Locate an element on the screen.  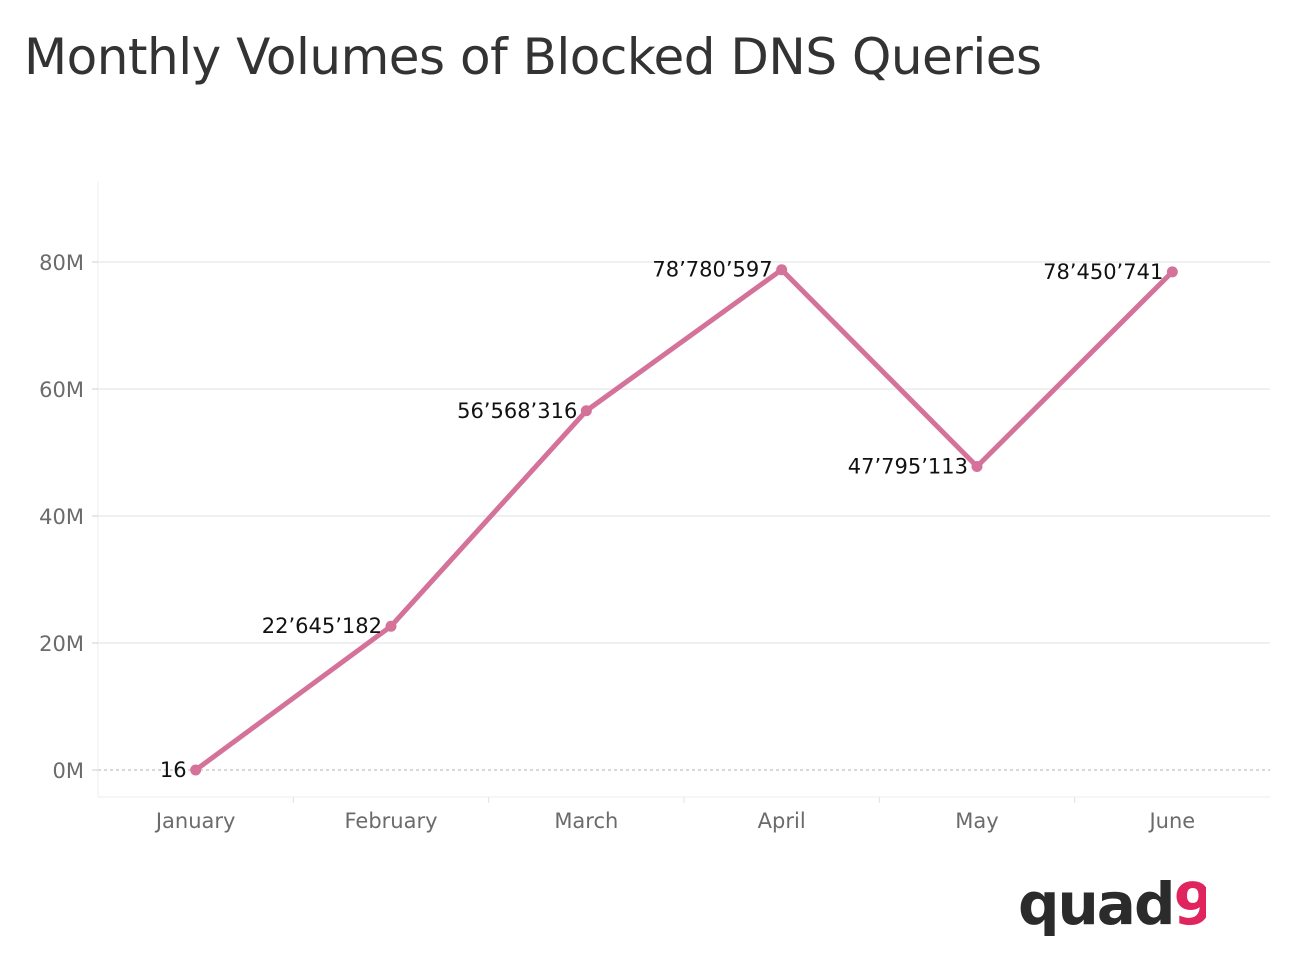
x-tick-label: March is located at coordinates (586, 821).